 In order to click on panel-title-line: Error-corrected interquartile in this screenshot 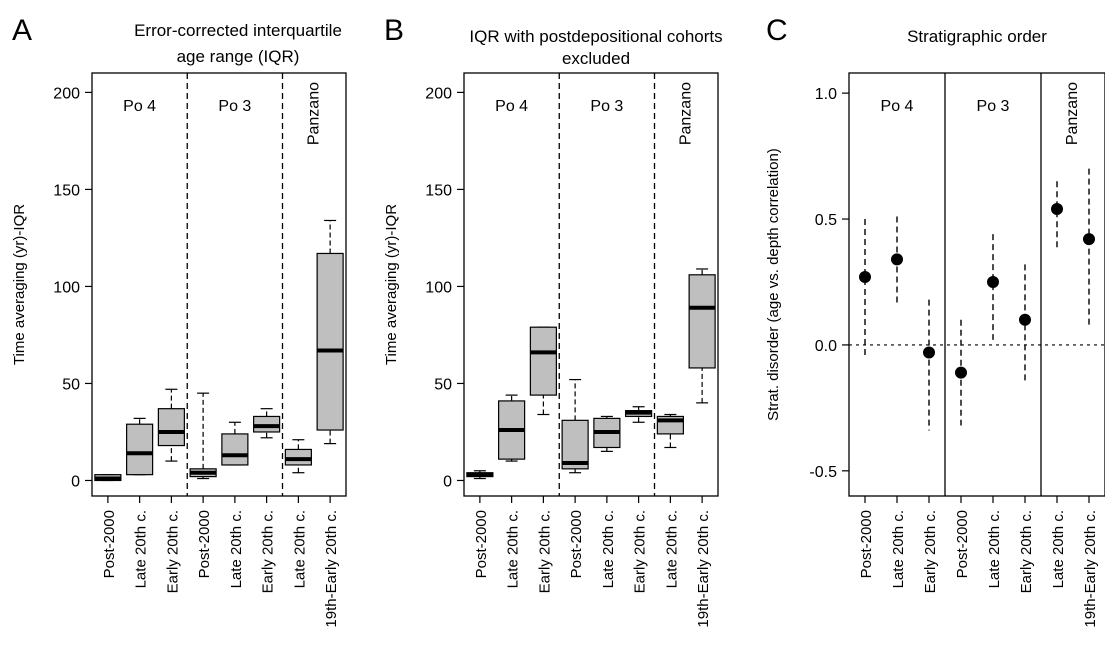, I will do `click(238, 30)`.